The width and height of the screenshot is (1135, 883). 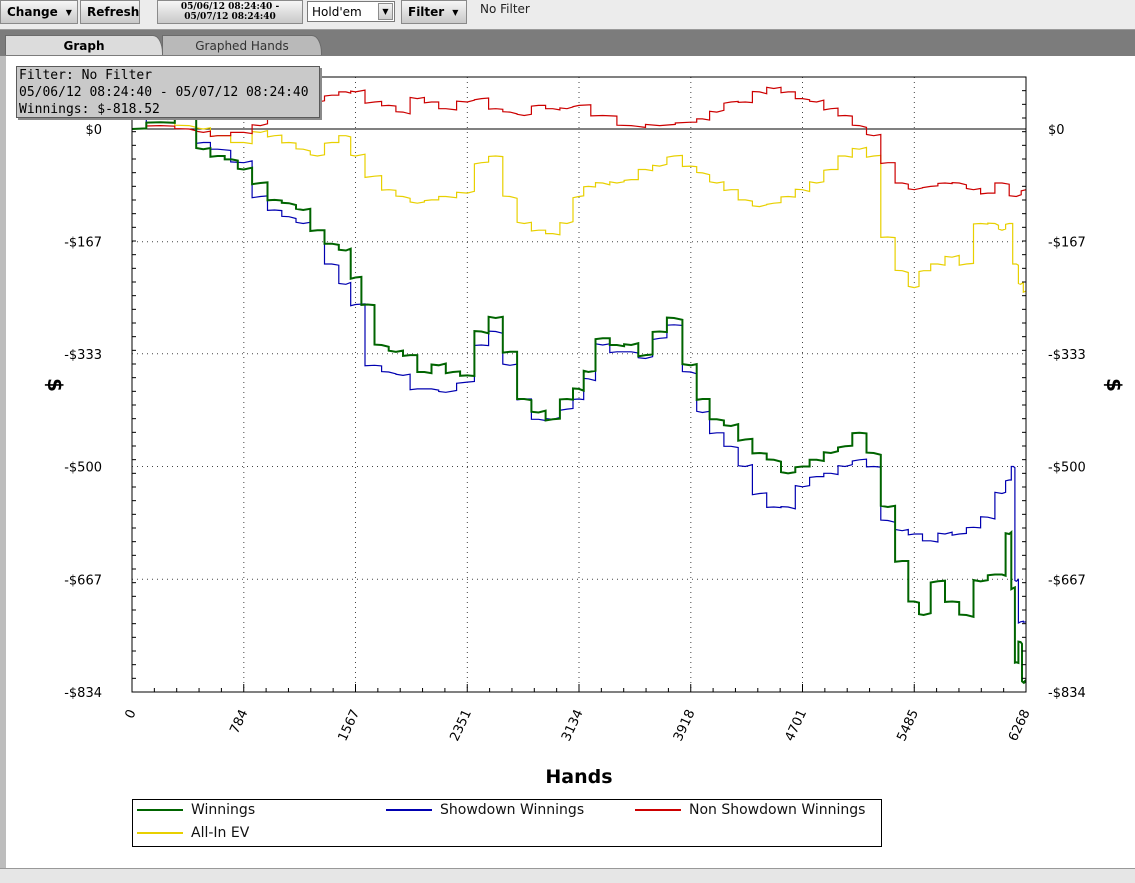 I want to click on x-axis-title: Hands, so click(x=578, y=777).